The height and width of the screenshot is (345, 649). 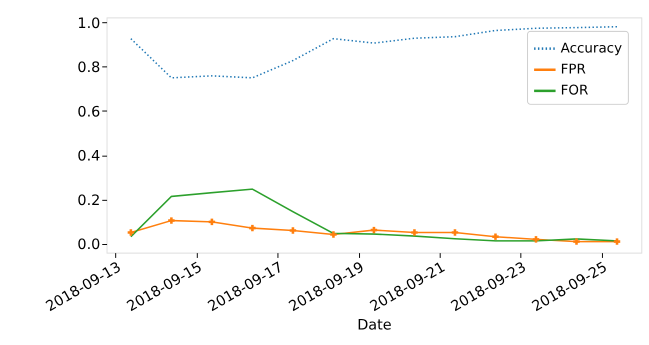 What do you see at coordinates (591, 48) in the screenshot?
I see `legend-label: Accuracy` at bounding box center [591, 48].